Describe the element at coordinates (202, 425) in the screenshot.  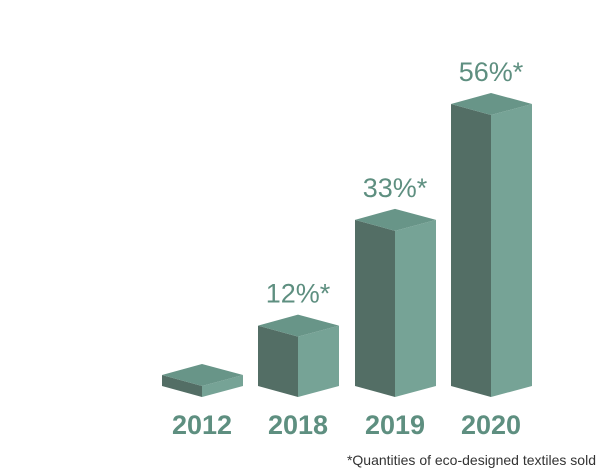
I see `category-label-2012: 2012` at that location.